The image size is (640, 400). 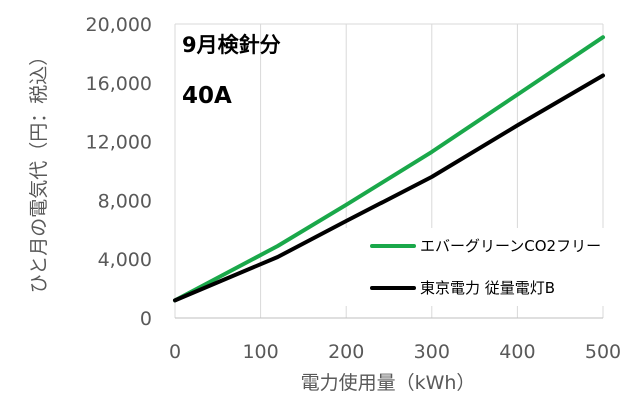 What do you see at coordinates (125, 260) in the screenshot?
I see `y-tick-label: 4,000` at bounding box center [125, 260].